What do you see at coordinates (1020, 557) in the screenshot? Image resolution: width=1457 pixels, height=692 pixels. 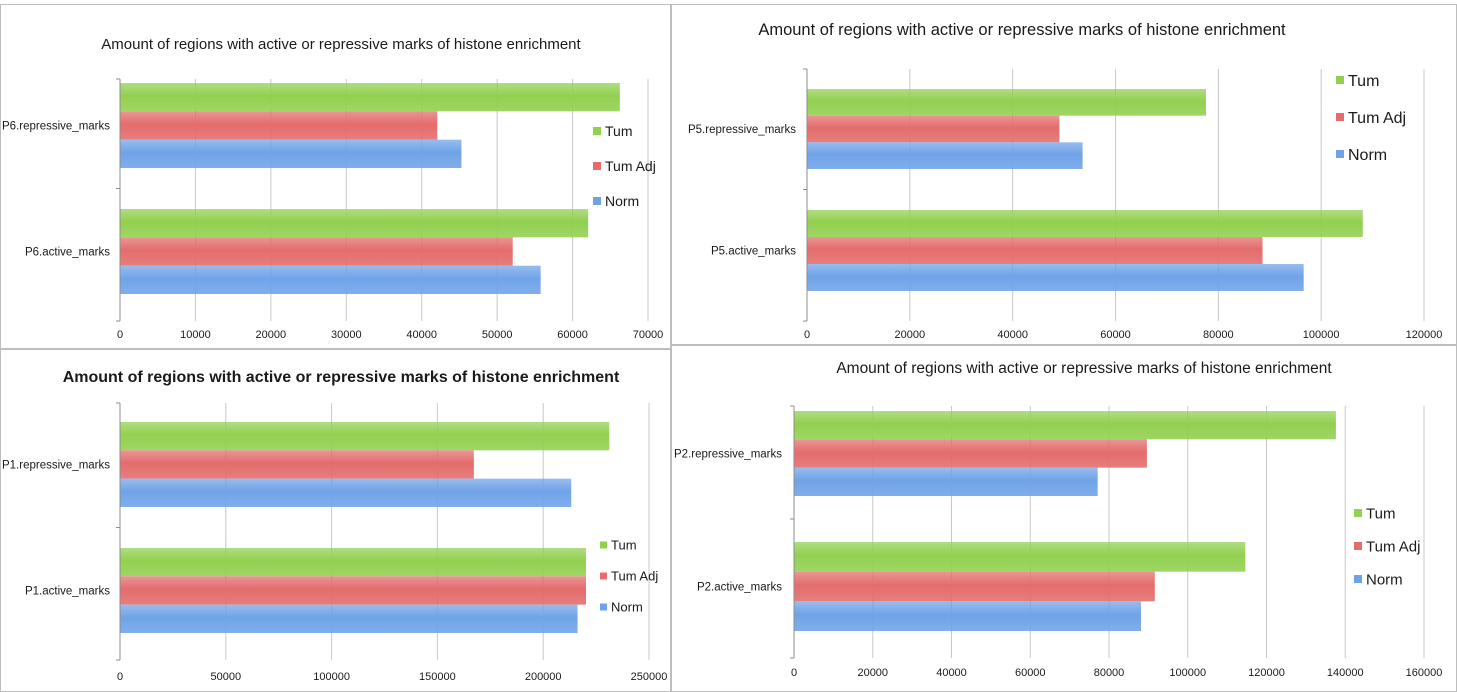 I see `bar-tum-p2-active-marks` at bounding box center [1020, 557].